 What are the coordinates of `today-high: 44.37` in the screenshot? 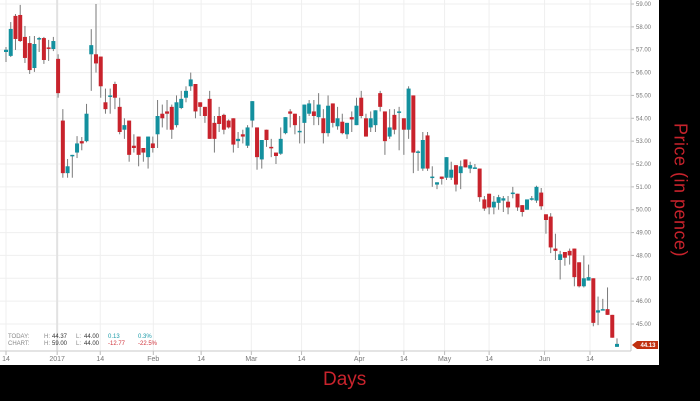 It's located at (60, 337).